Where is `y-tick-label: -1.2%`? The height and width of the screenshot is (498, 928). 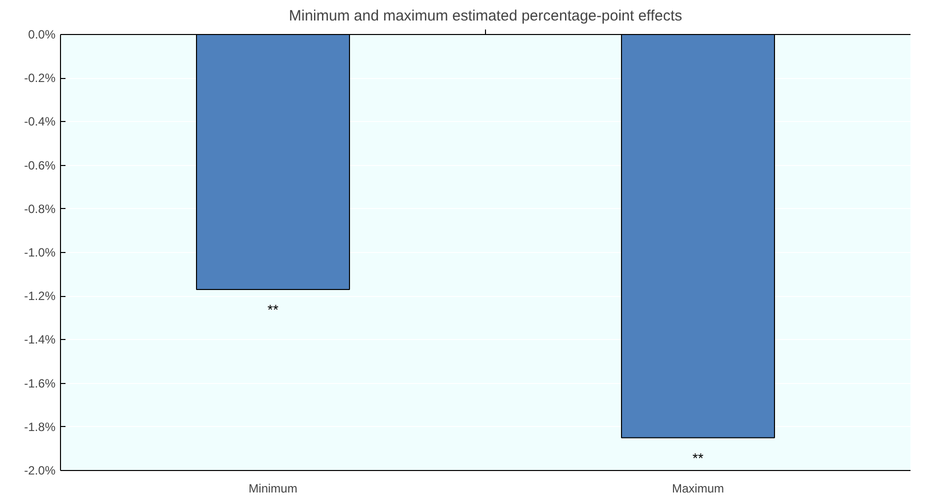 y-tick-label: -1.2% is located at coordinates (40, 296).